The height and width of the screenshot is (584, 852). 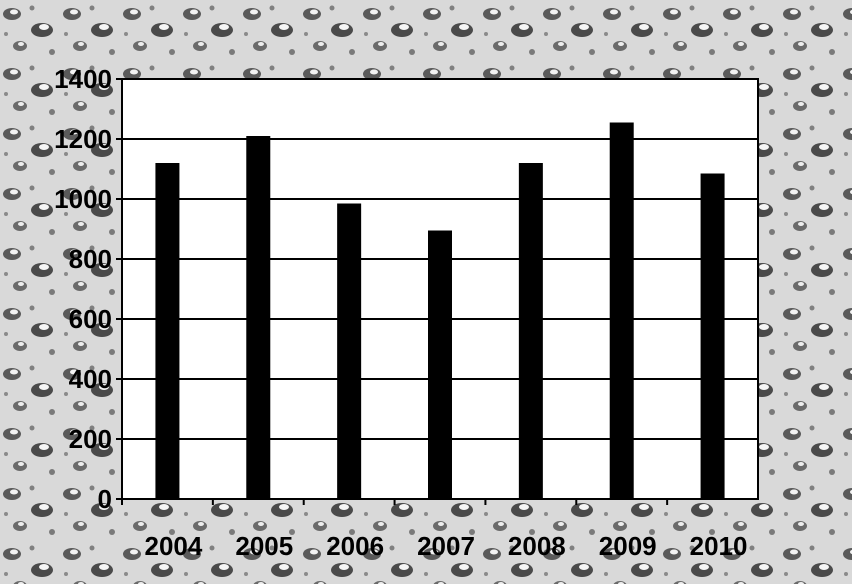 I want to click on bar-2009, so click(x=621, y=310).